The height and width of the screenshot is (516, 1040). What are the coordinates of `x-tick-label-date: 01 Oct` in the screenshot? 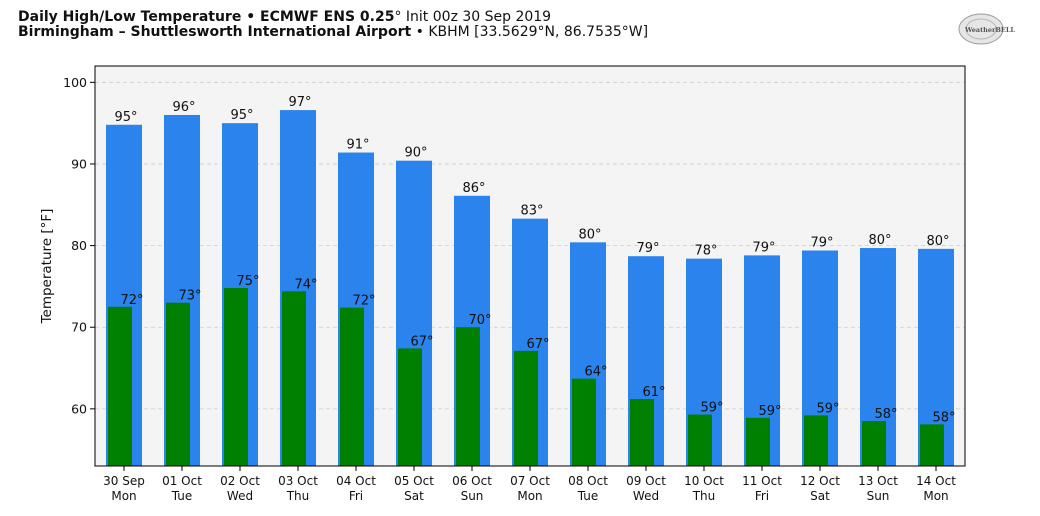 It's located at (182, 481).